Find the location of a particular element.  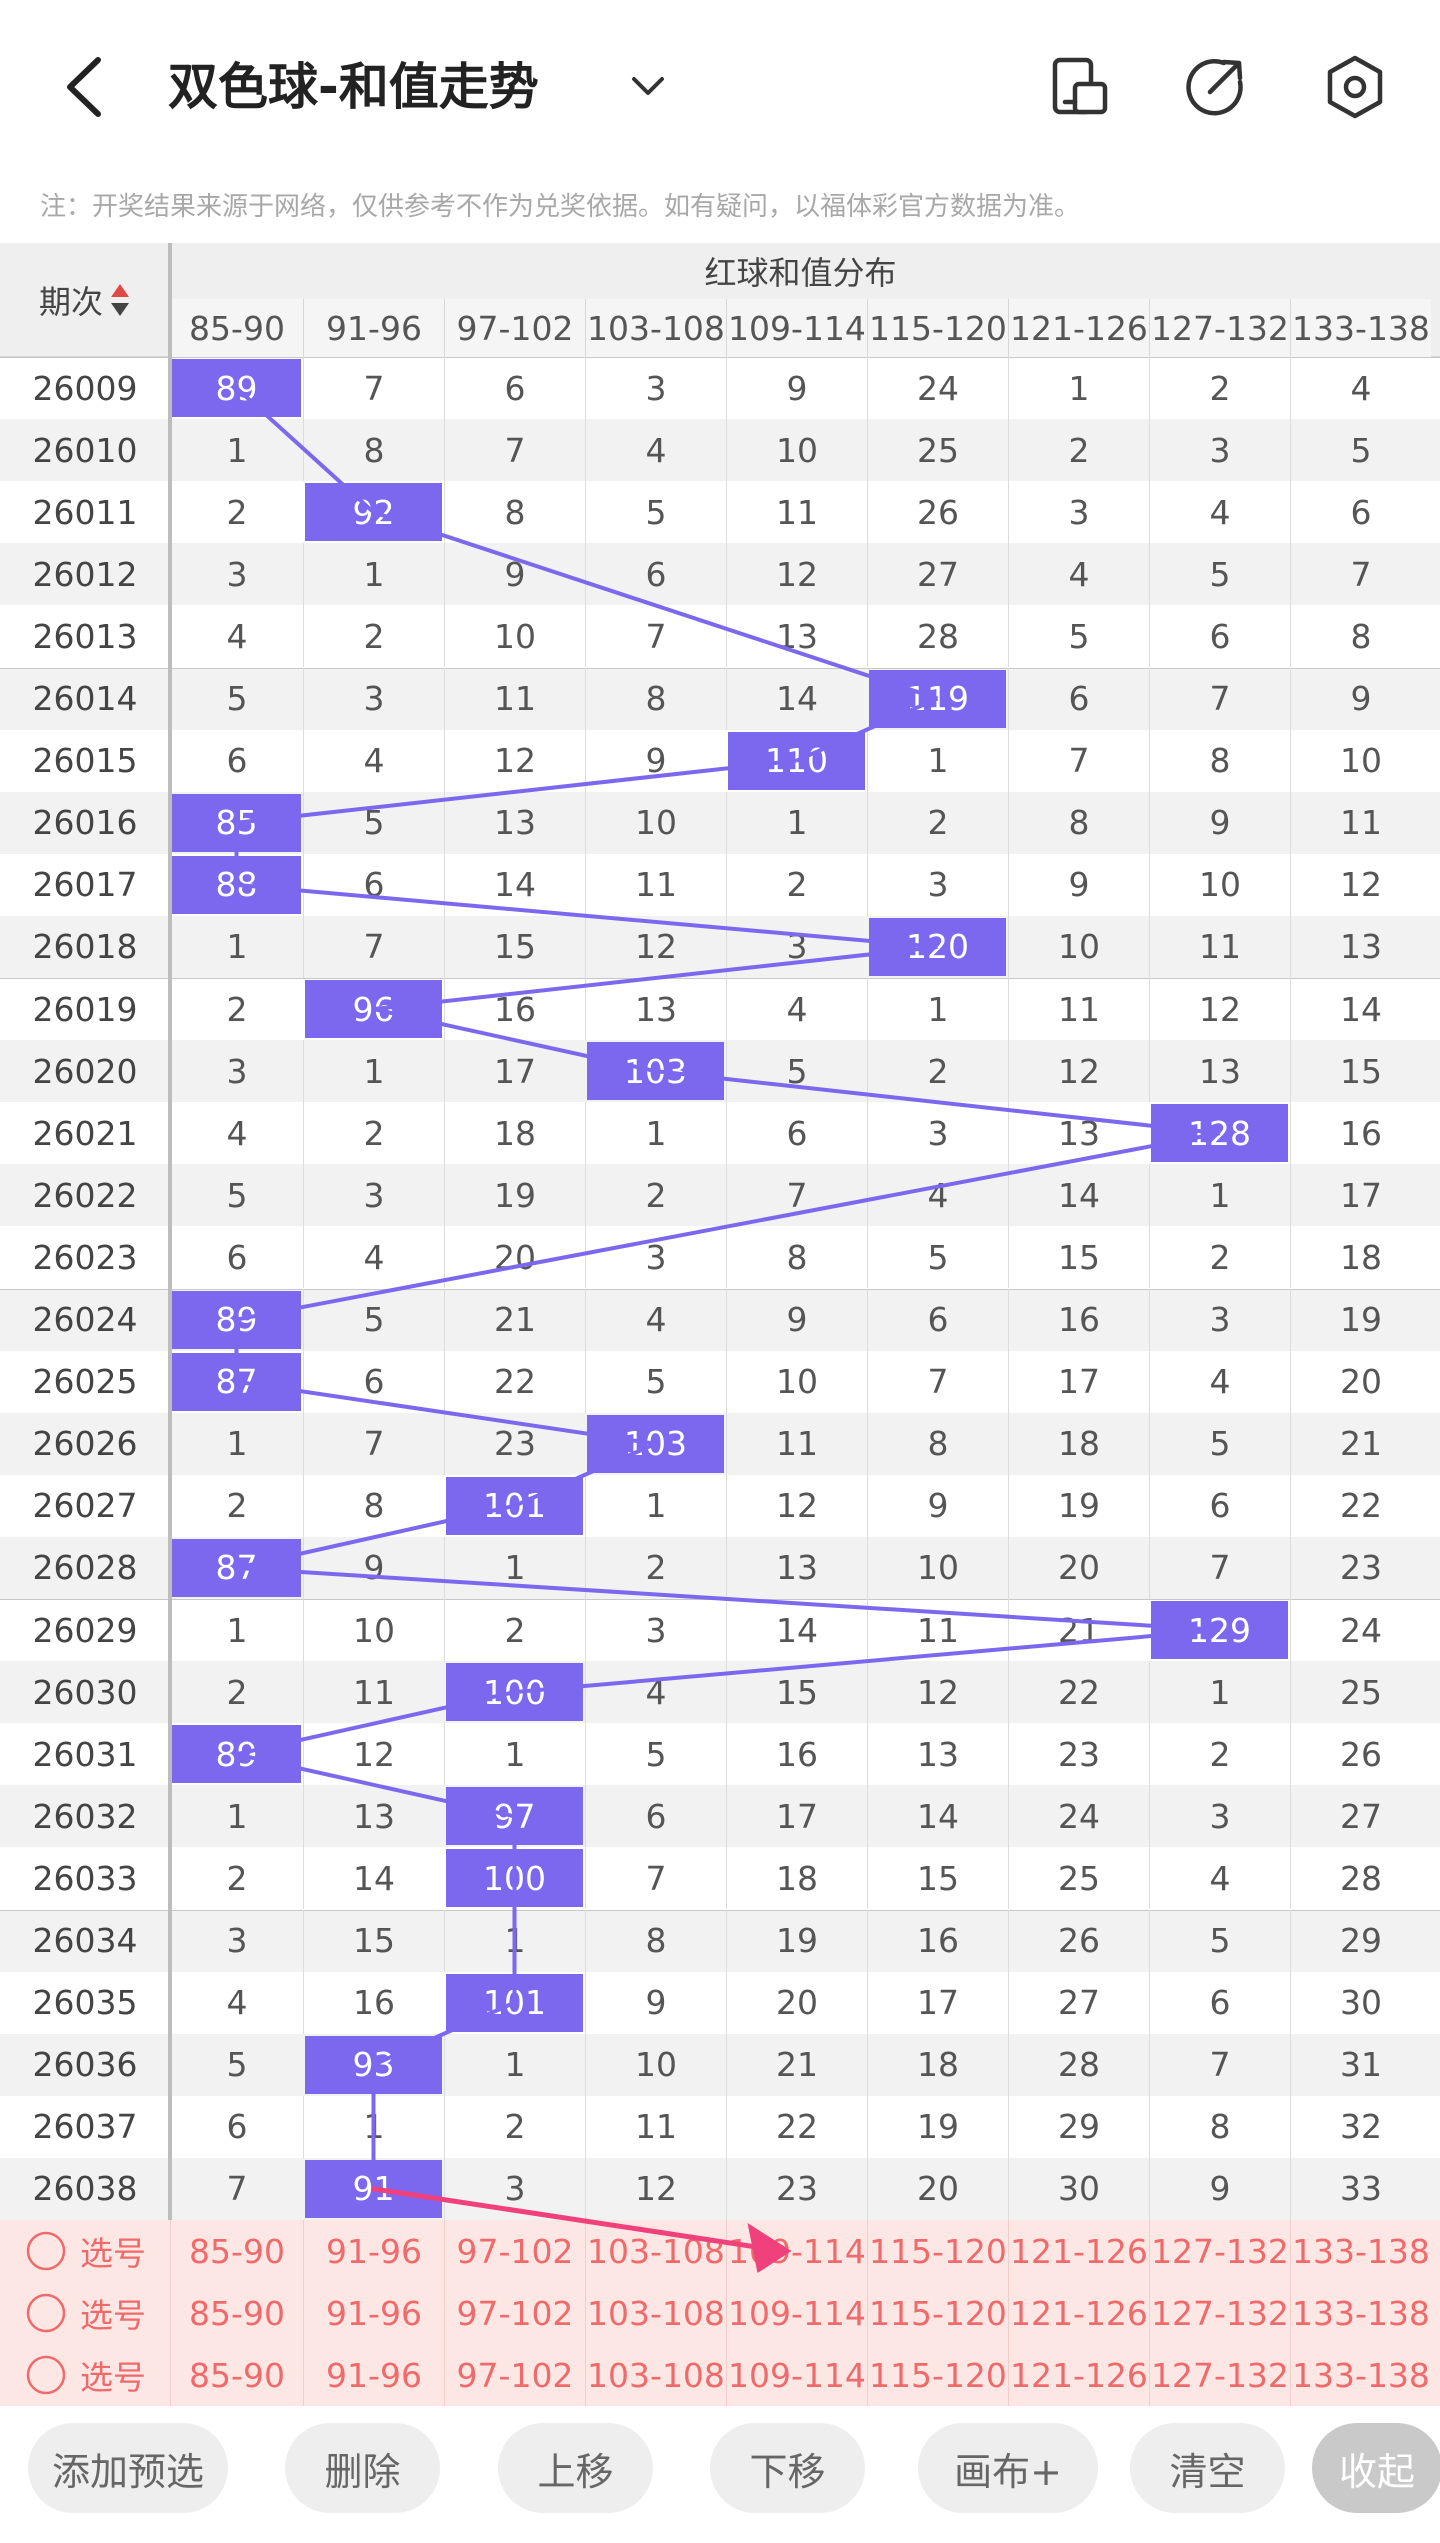

period-cell: 26036 is located at coordinates (85, 2065).